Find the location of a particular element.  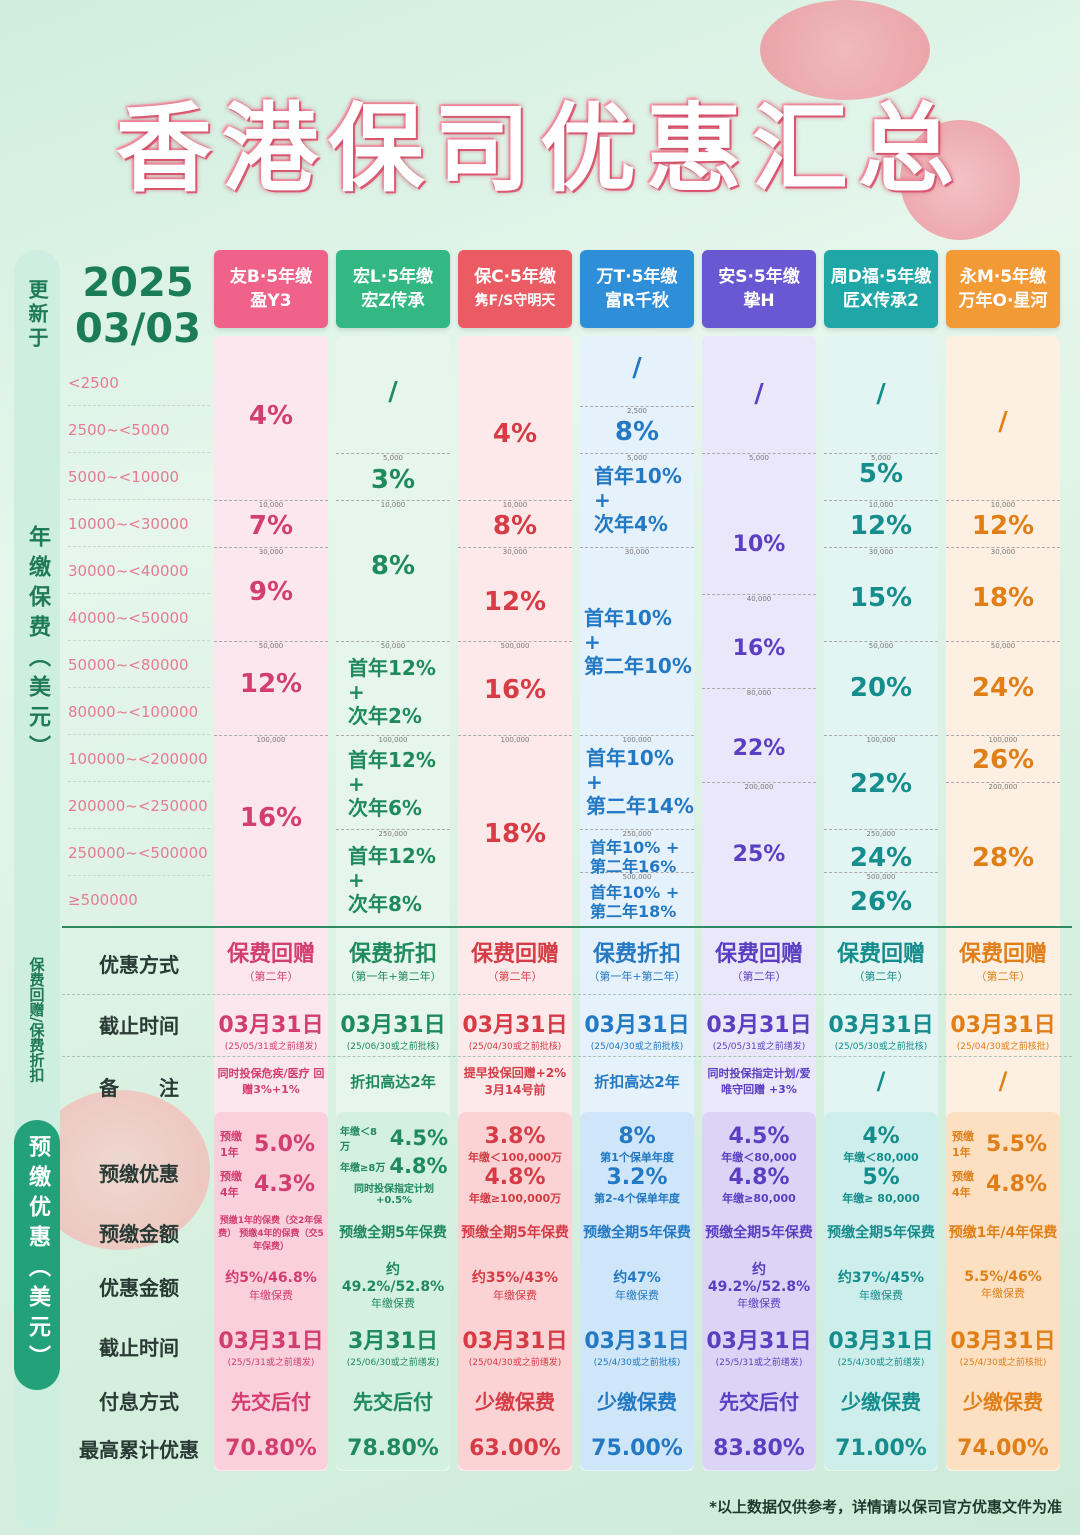

update-date: 2025 03/03 is located at coordinates (138, 306).